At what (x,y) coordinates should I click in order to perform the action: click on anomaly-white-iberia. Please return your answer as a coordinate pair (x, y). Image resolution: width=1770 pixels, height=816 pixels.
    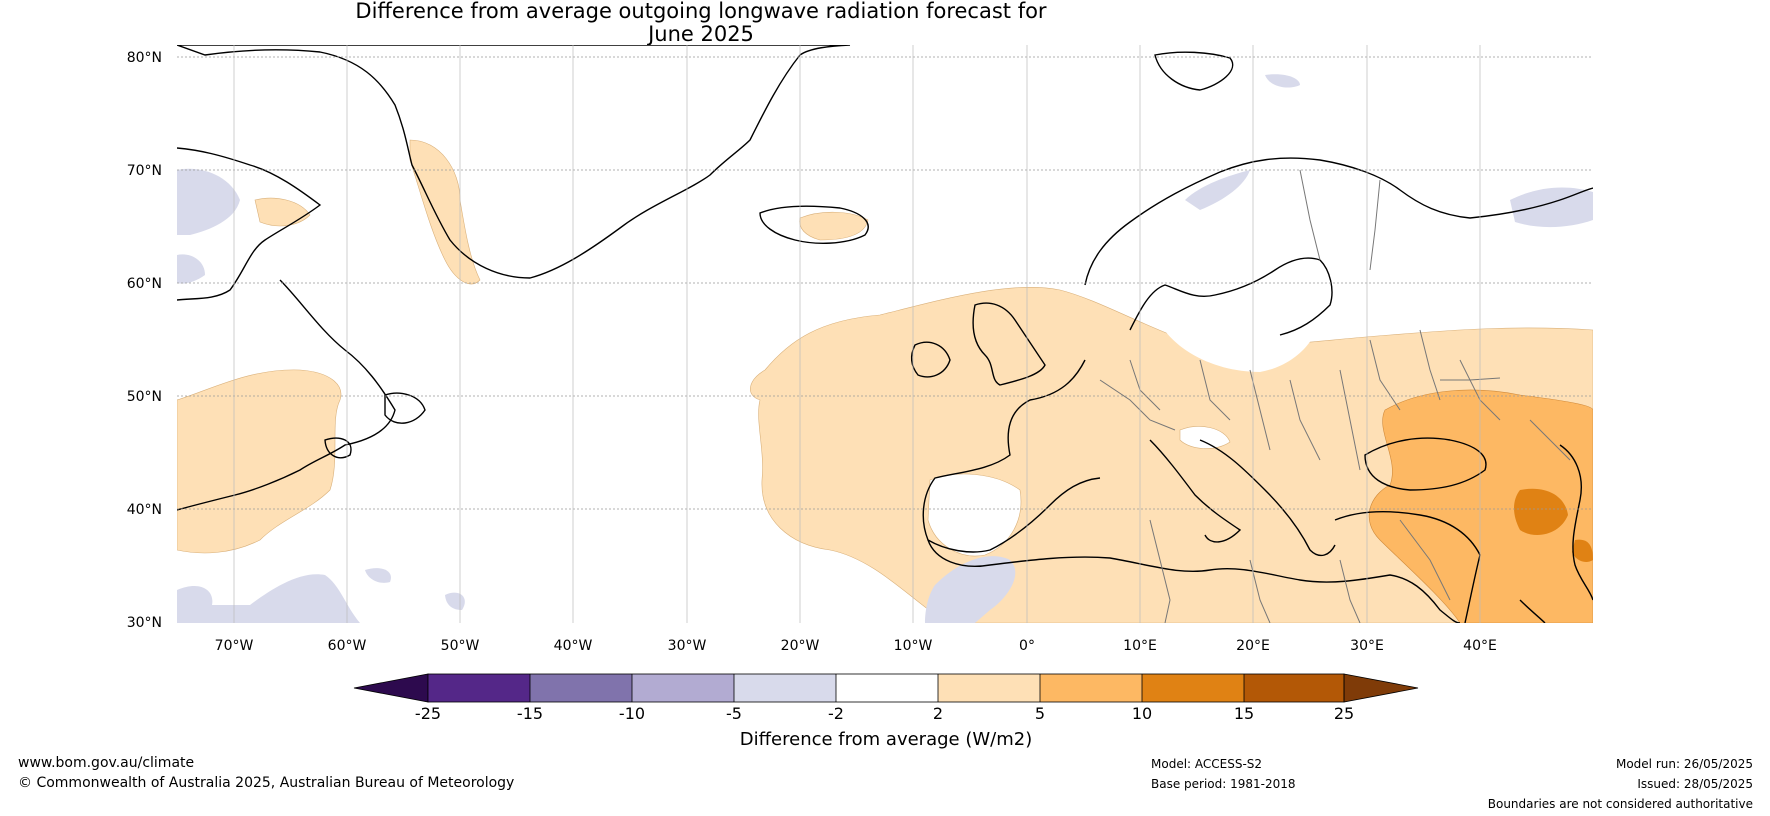
    Looking at the image, I should click on (974, 515).